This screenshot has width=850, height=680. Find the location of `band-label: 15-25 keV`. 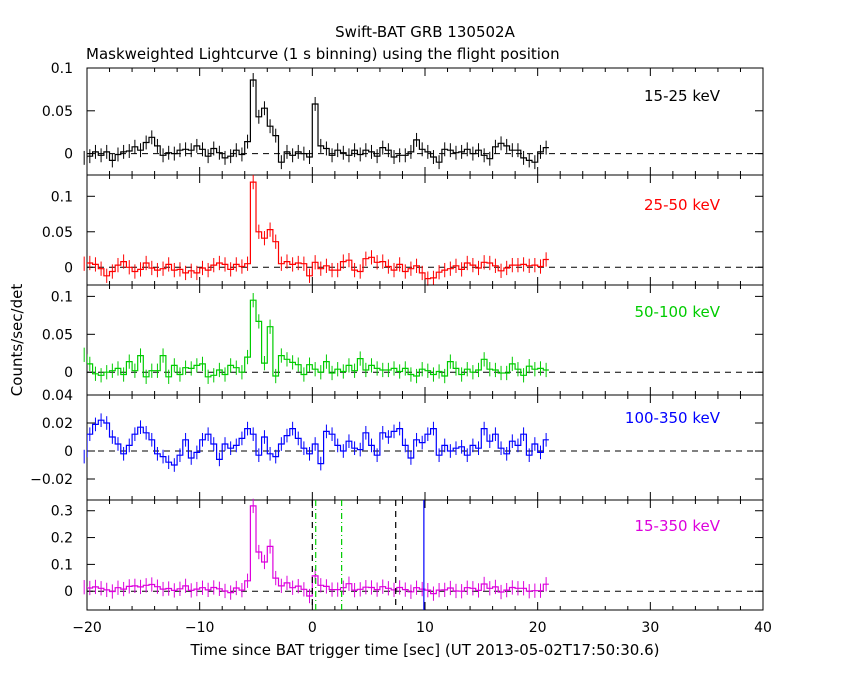

band-label: 15-25 keV is located at coordinates (682, 96).